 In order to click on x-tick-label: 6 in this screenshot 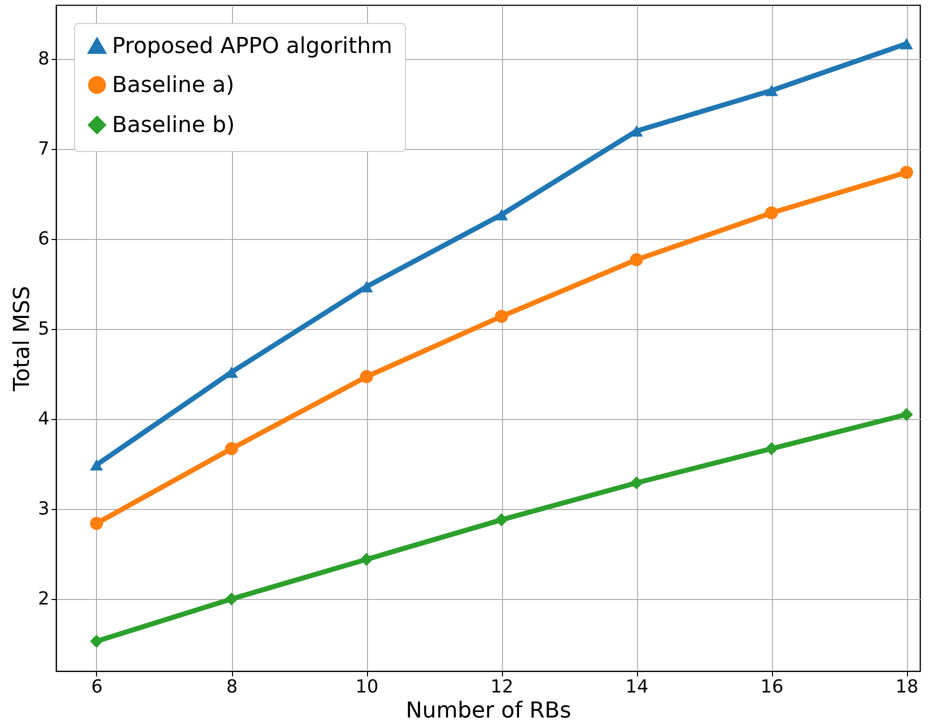, I will do `click(97, 687)`.